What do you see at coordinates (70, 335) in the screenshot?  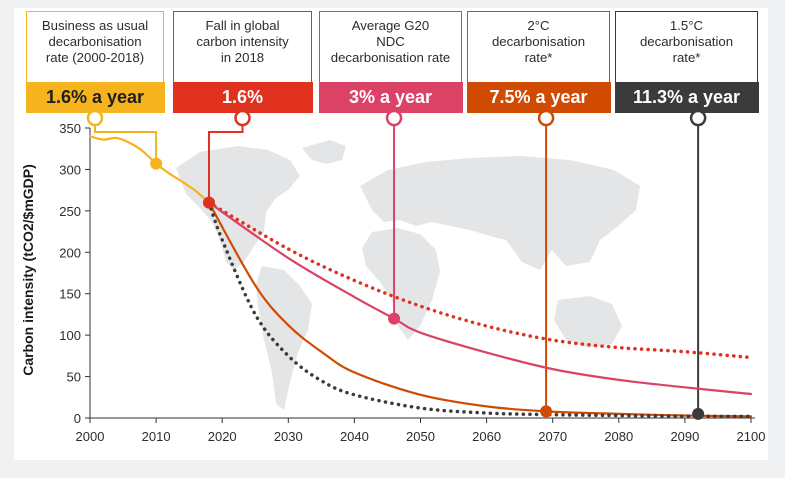 I see `y-tick-label: 100` at bounding box center [70, 335].